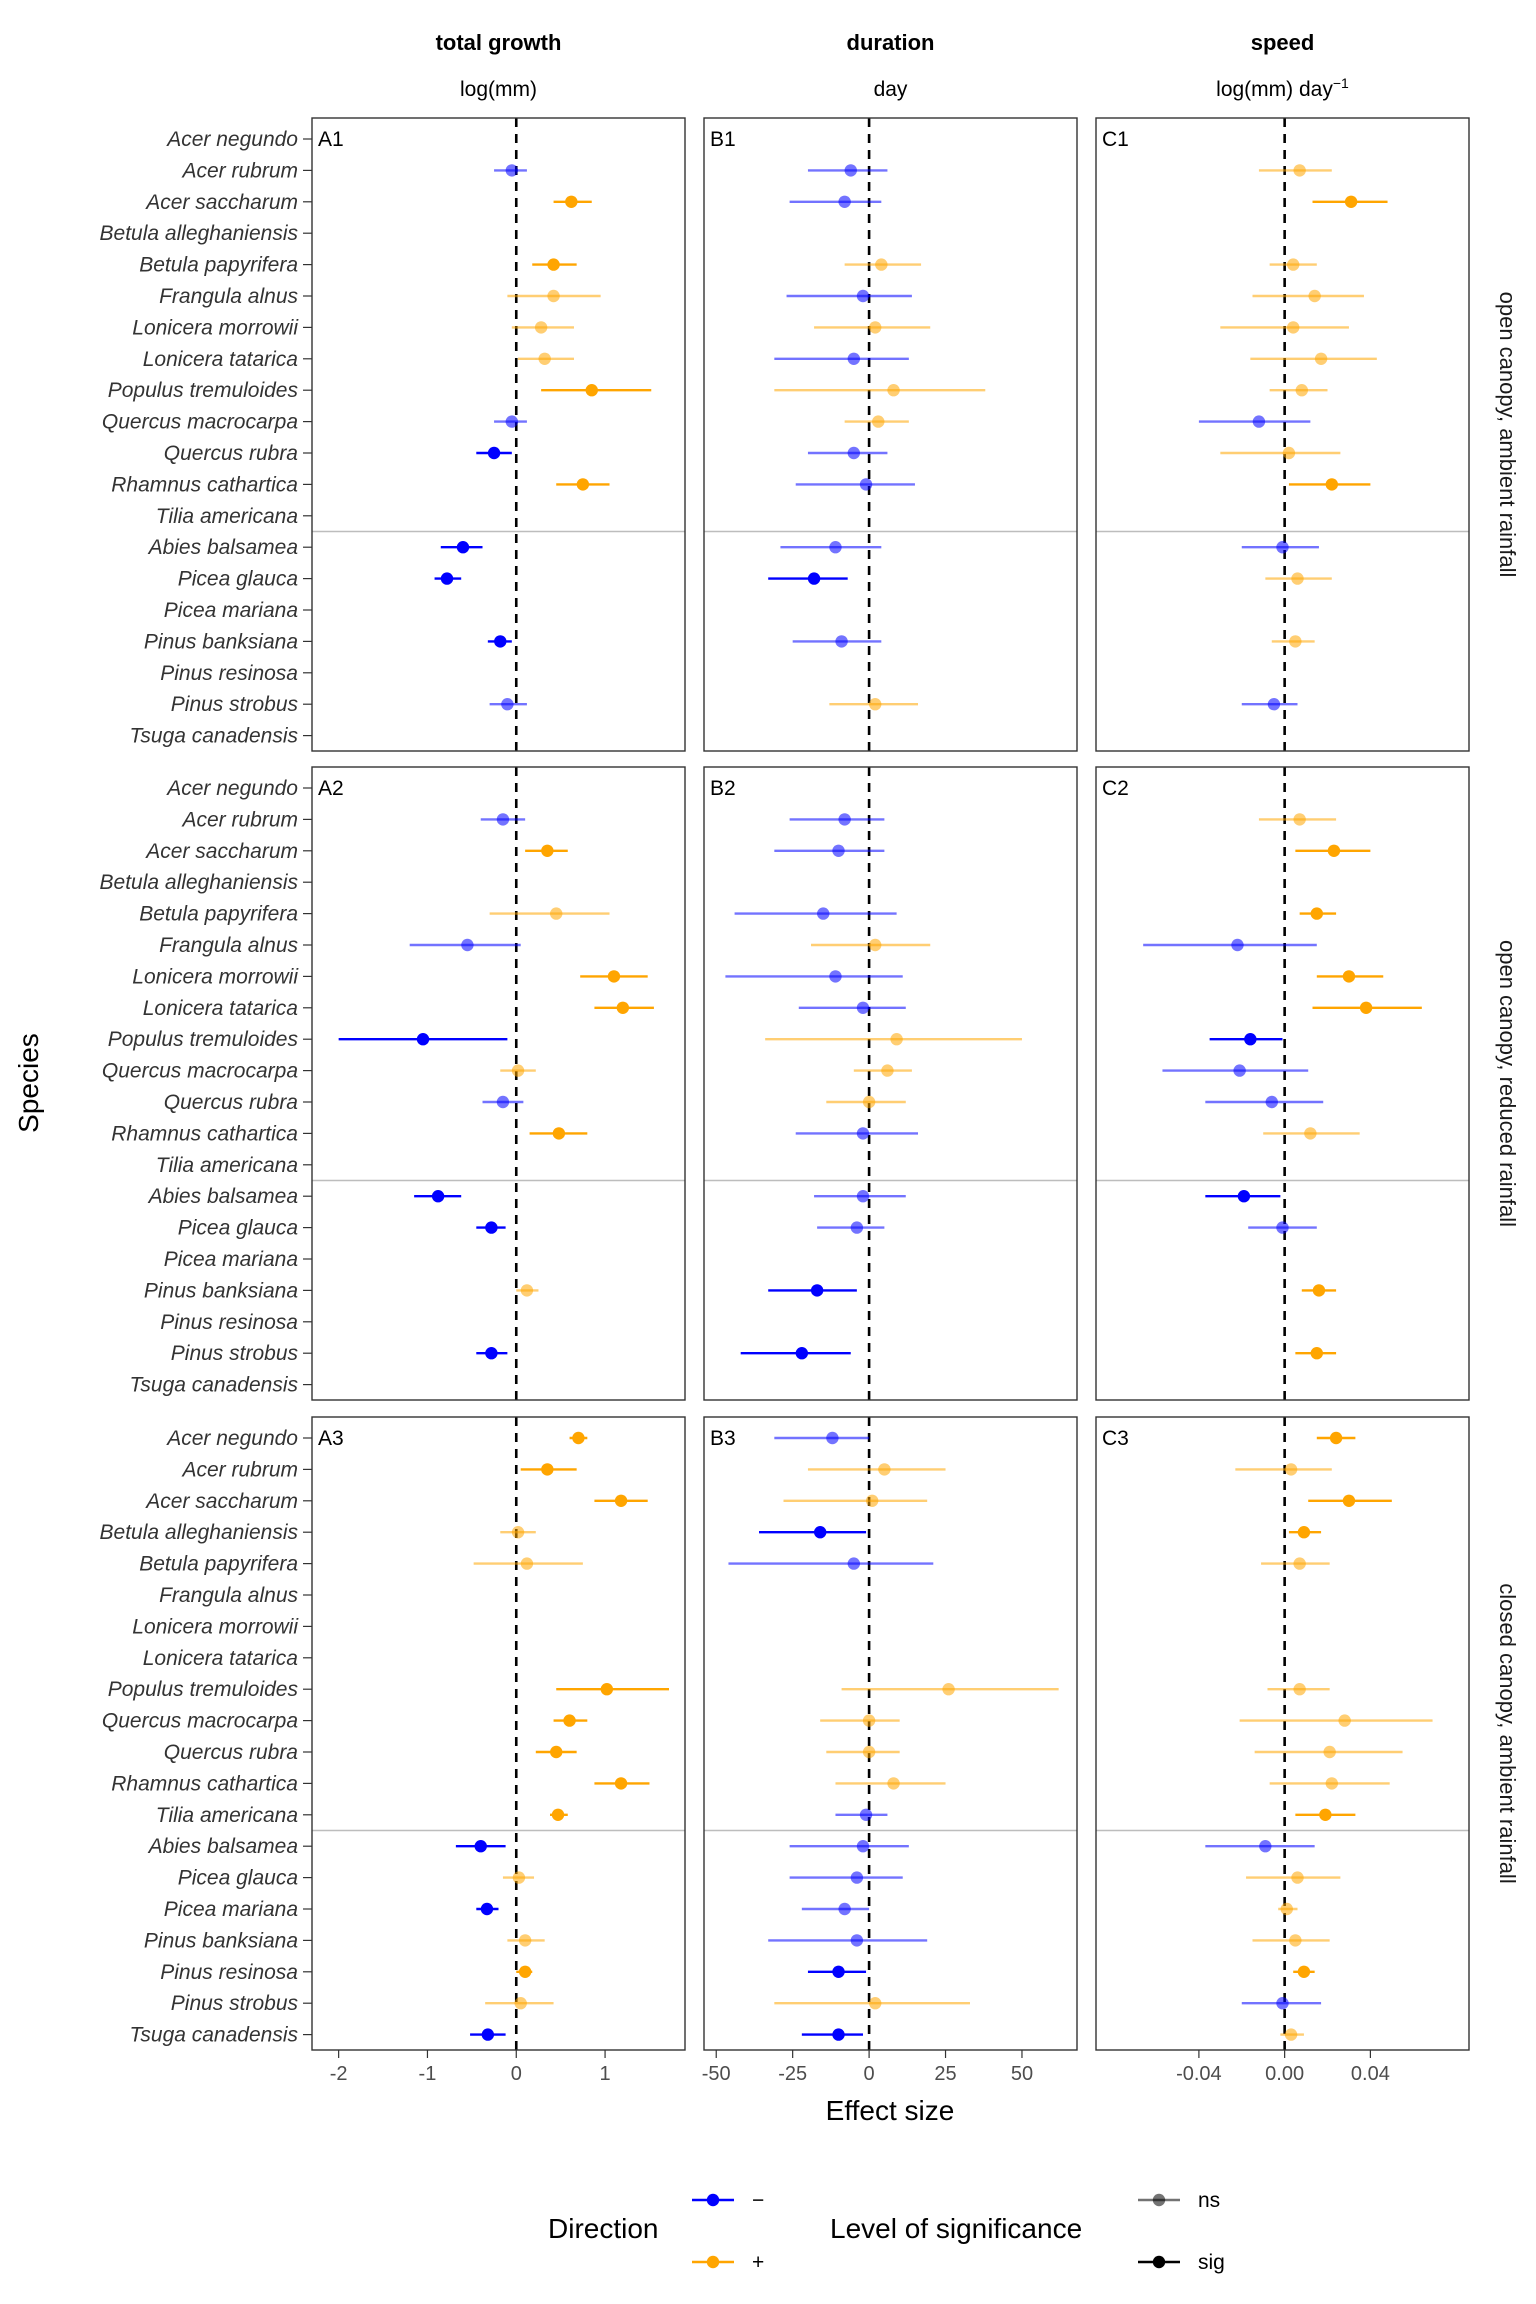 The width and height of the screenshot is (1536, 2304). What do you see at coordinates (1283, 42) in the screenshot?
I see `column-title: speed` at bounding box center [1283, 42].